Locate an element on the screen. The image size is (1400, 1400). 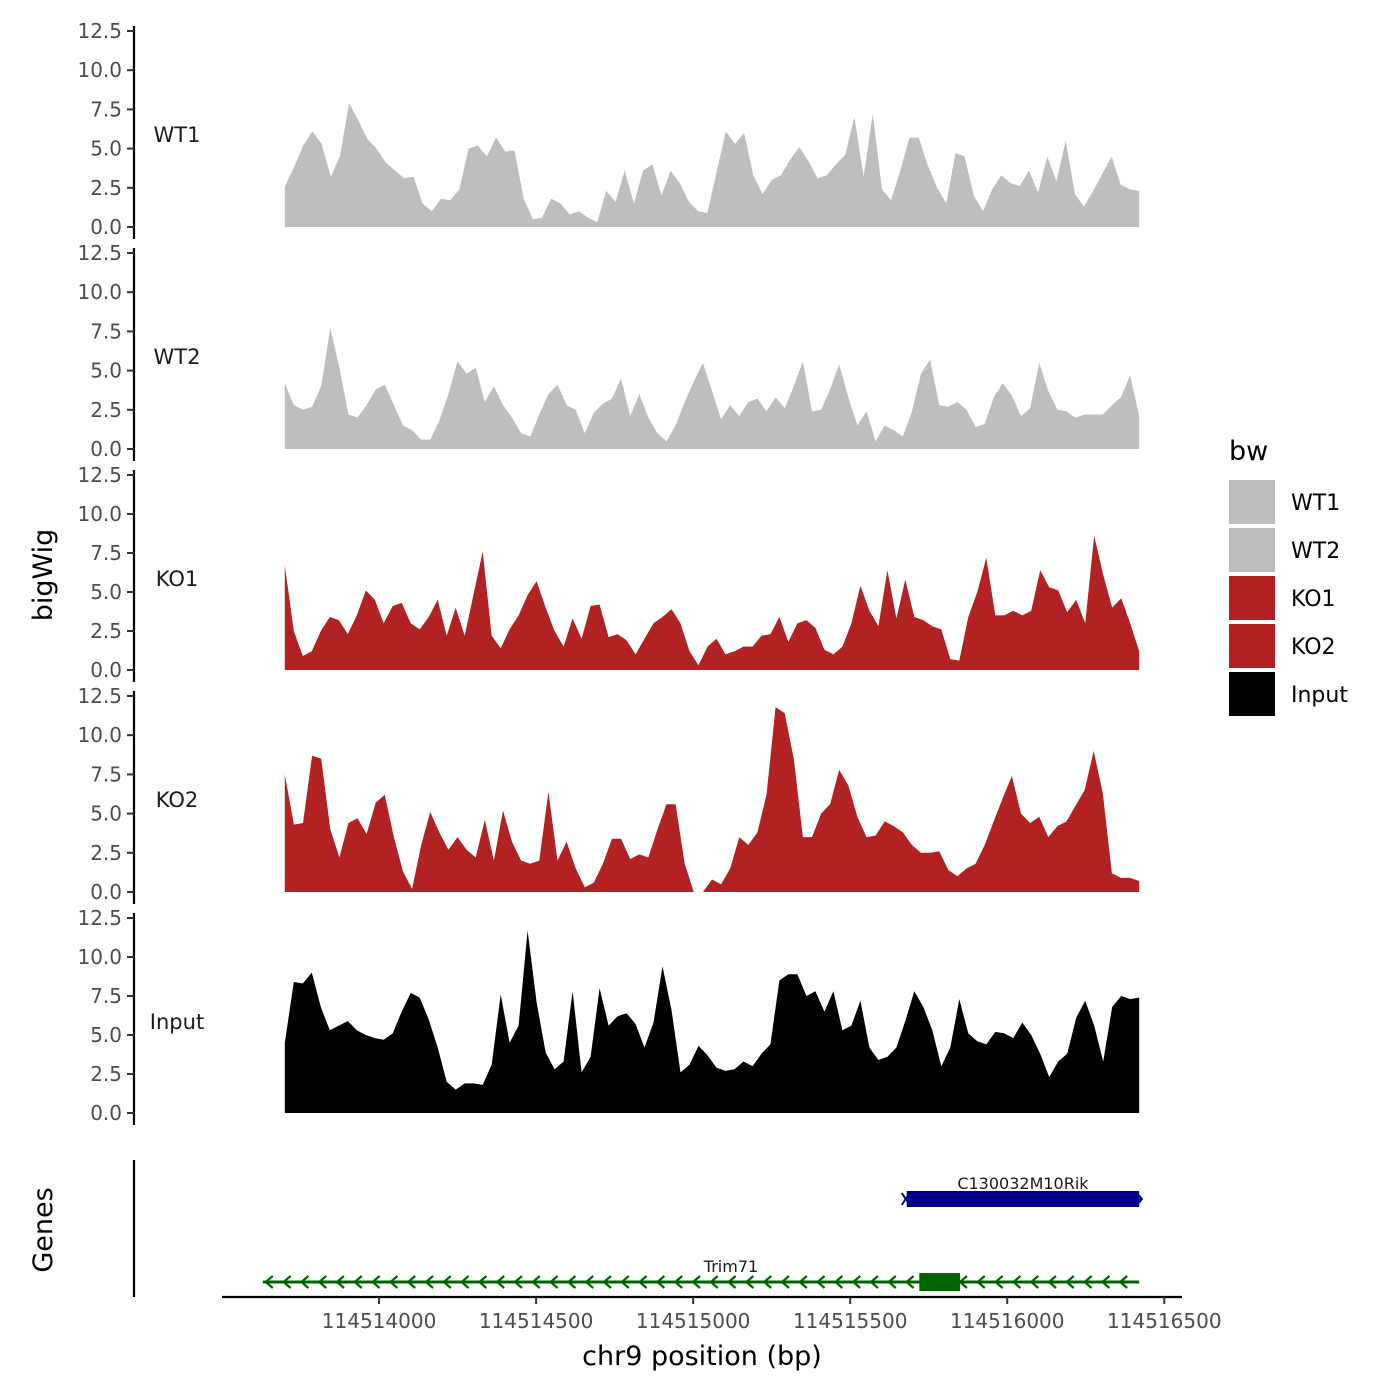
legend-label-ko2: KO2 is located at coordinates (1313, 647).